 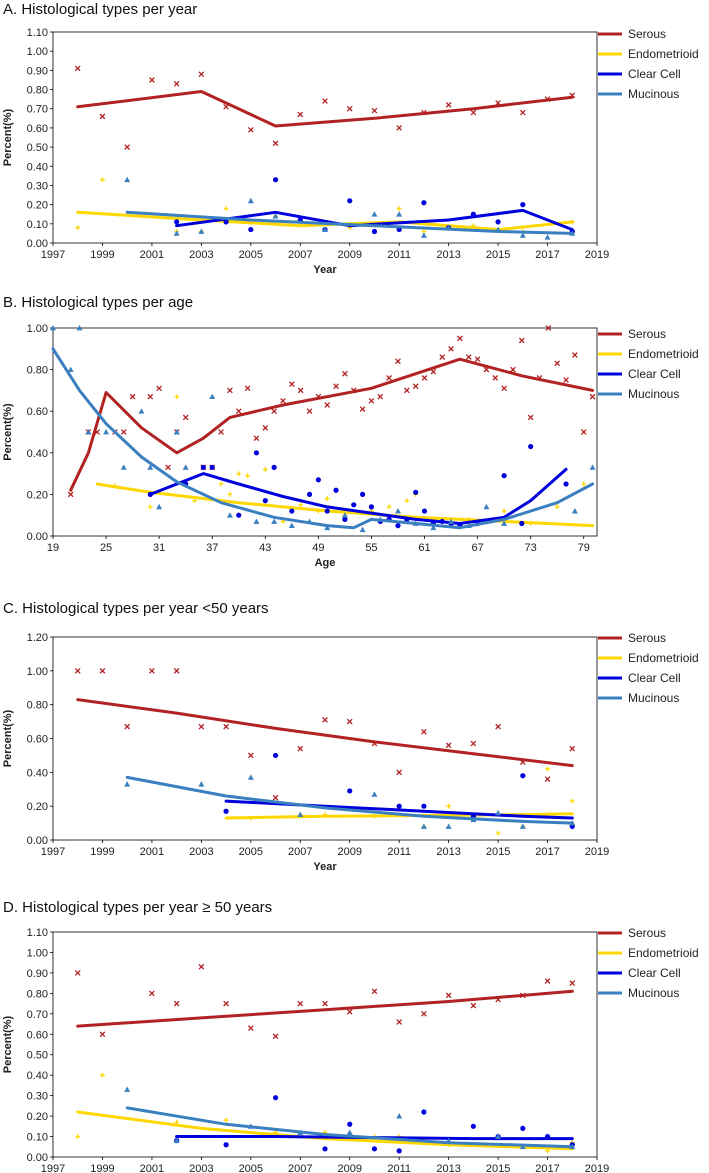 What do you see at coordinates (251, 255) in the screenshot?
I see `panel-a-xtick-label: 2005` at bounding box center [251, 255].